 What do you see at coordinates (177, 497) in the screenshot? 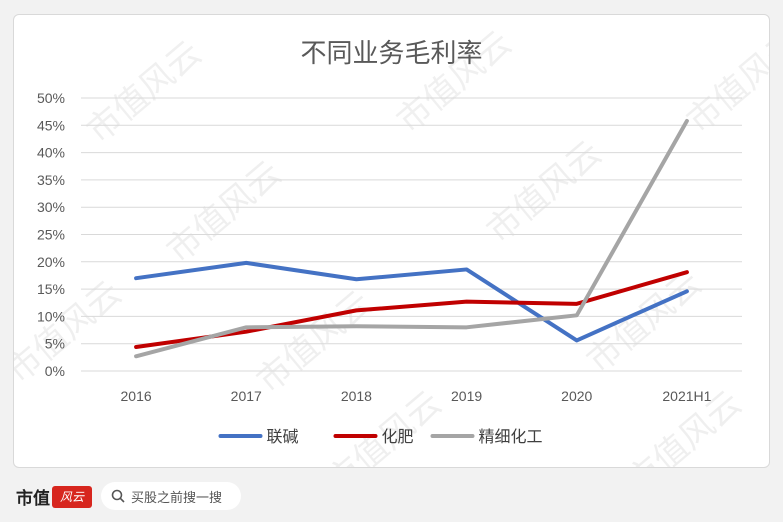
I see `search-placeholder: 买股之前搜一搜` at bounding box center [177, 497].